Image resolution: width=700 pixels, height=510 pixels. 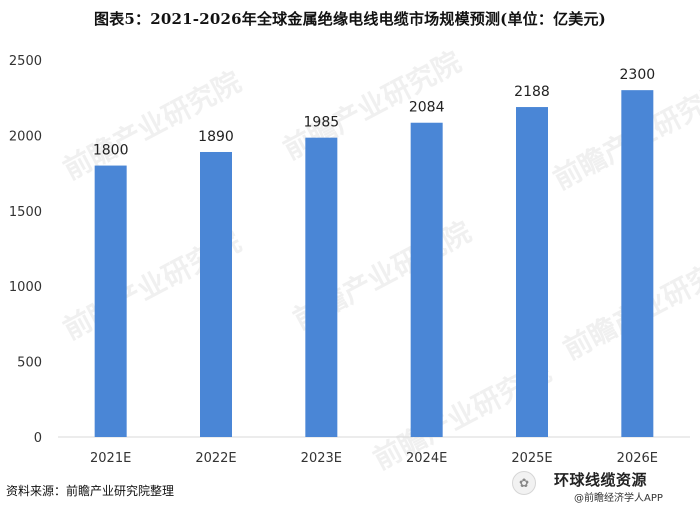 I want to click on y-tick-label: 0, so click(x=38, y=438).